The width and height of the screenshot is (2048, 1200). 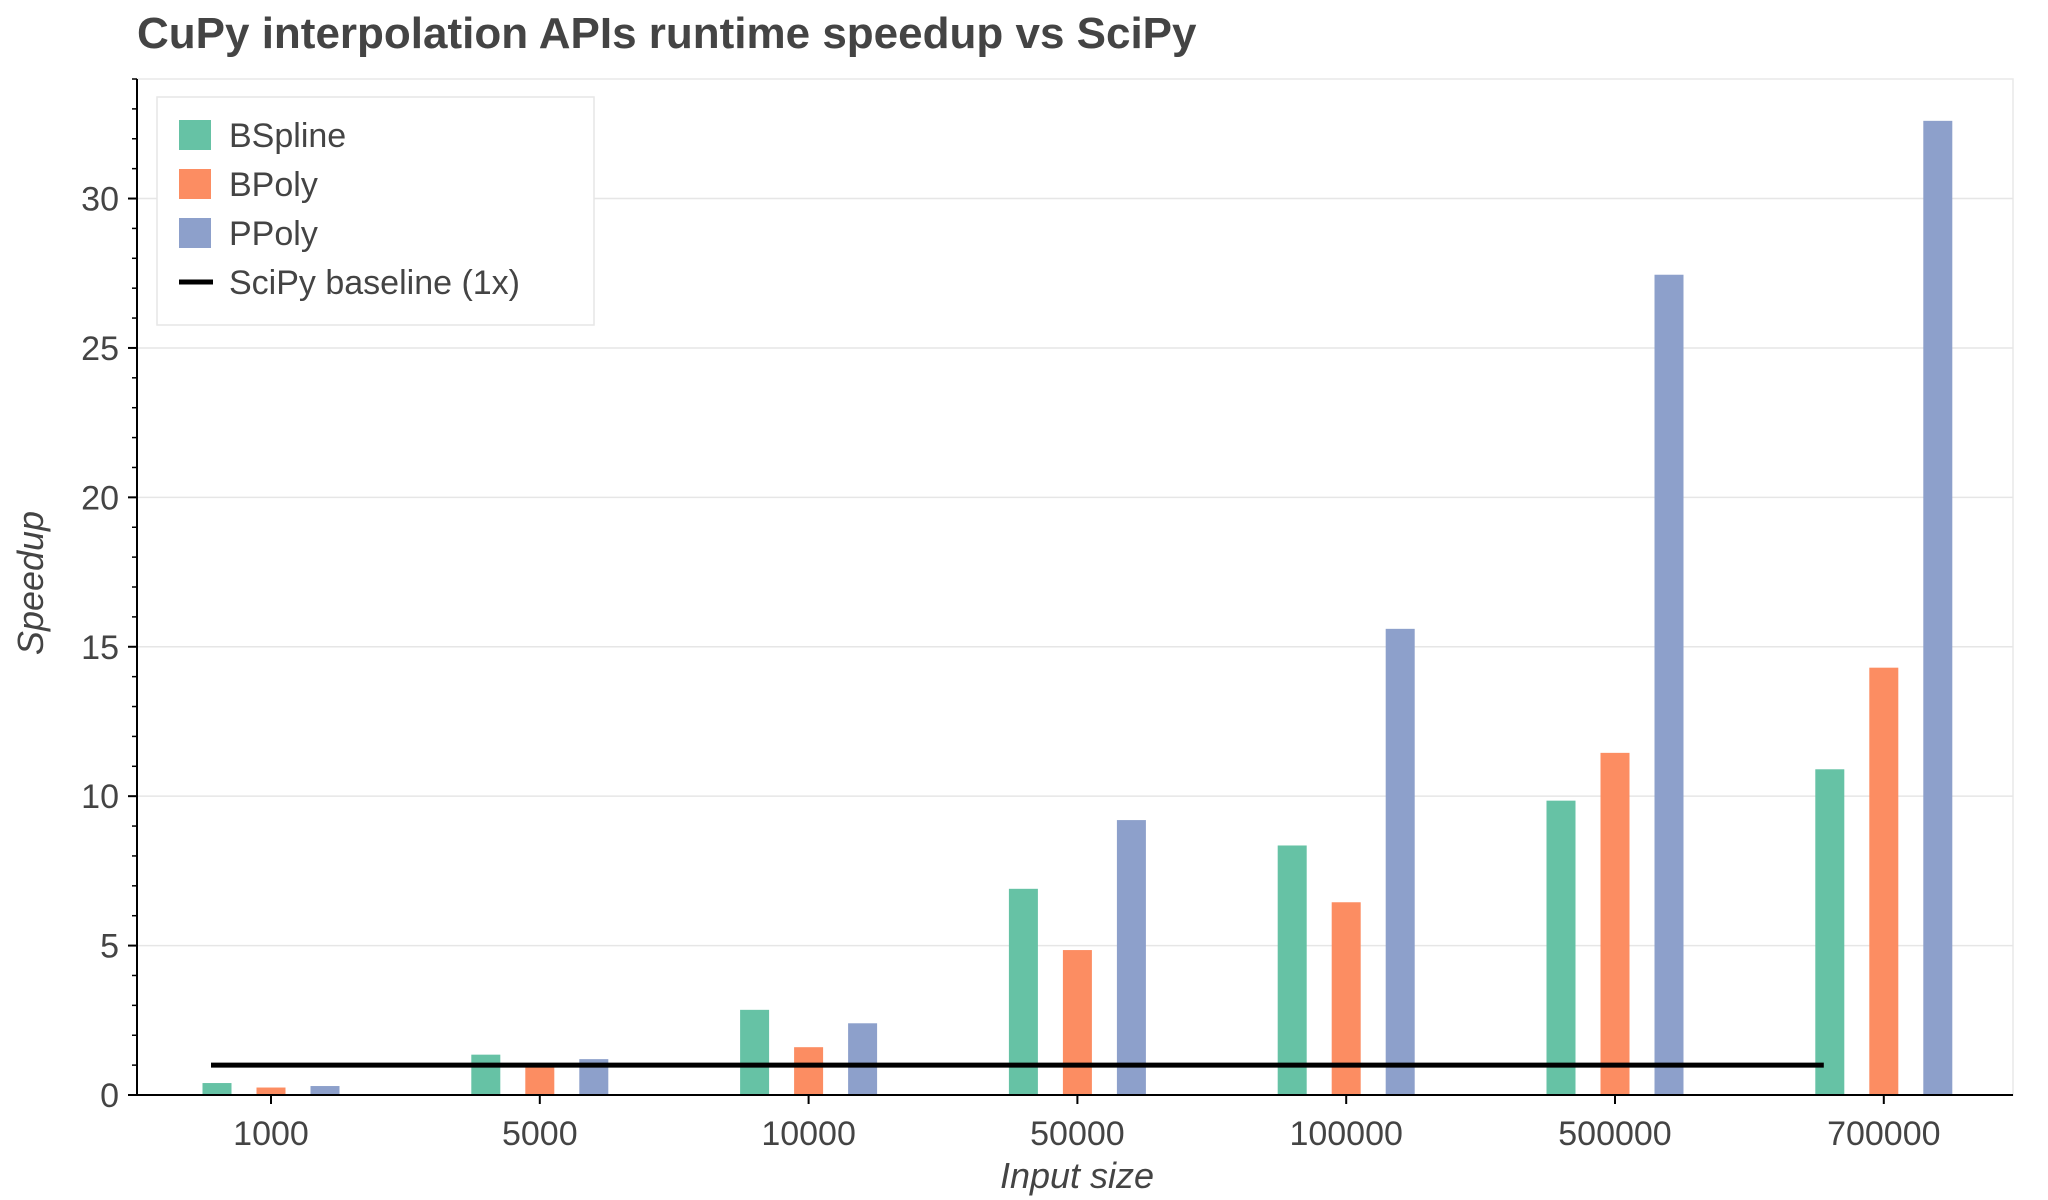 What do you see at coordinates (273, 234) in the screenshot?
I see `legend-label-ppoly: PPoly` at bounding box center [273, 234].